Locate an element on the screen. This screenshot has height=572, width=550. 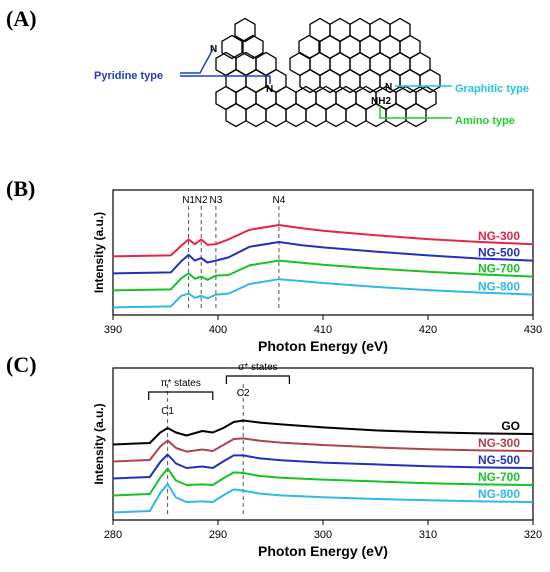
peak-label-n1: N1 is located at coordinates (188, 200).